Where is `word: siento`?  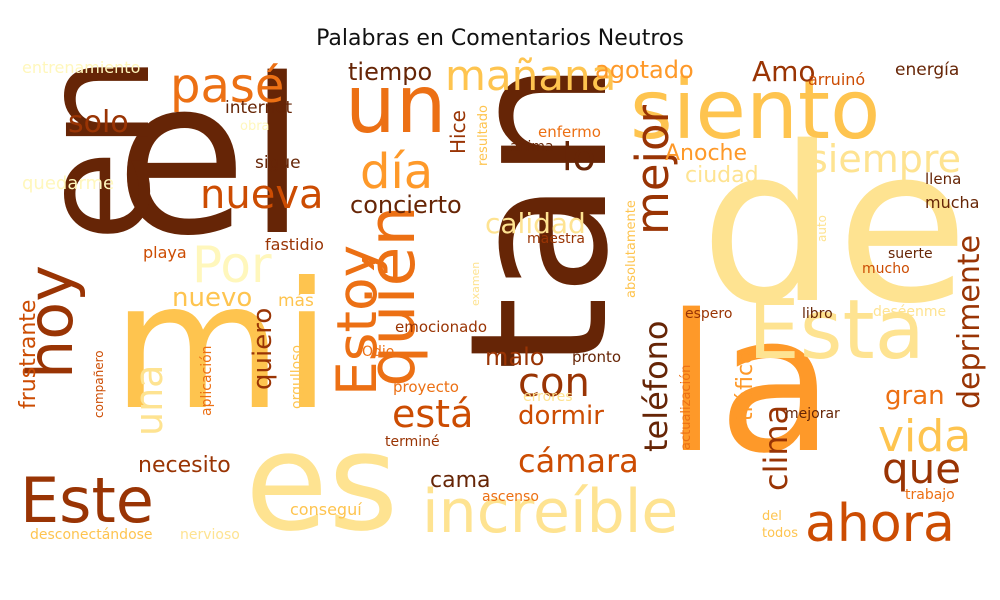 word: siento is located at coordinates (755, 110).